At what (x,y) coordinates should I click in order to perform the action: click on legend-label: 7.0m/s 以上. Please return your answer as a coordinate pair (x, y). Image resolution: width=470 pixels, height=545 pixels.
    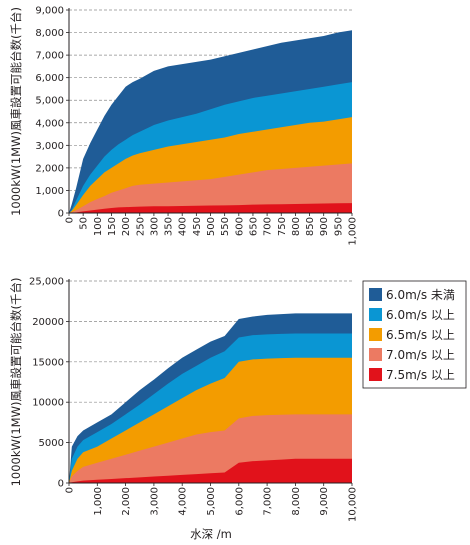
    Looking at the image, I should click on (420, 355).